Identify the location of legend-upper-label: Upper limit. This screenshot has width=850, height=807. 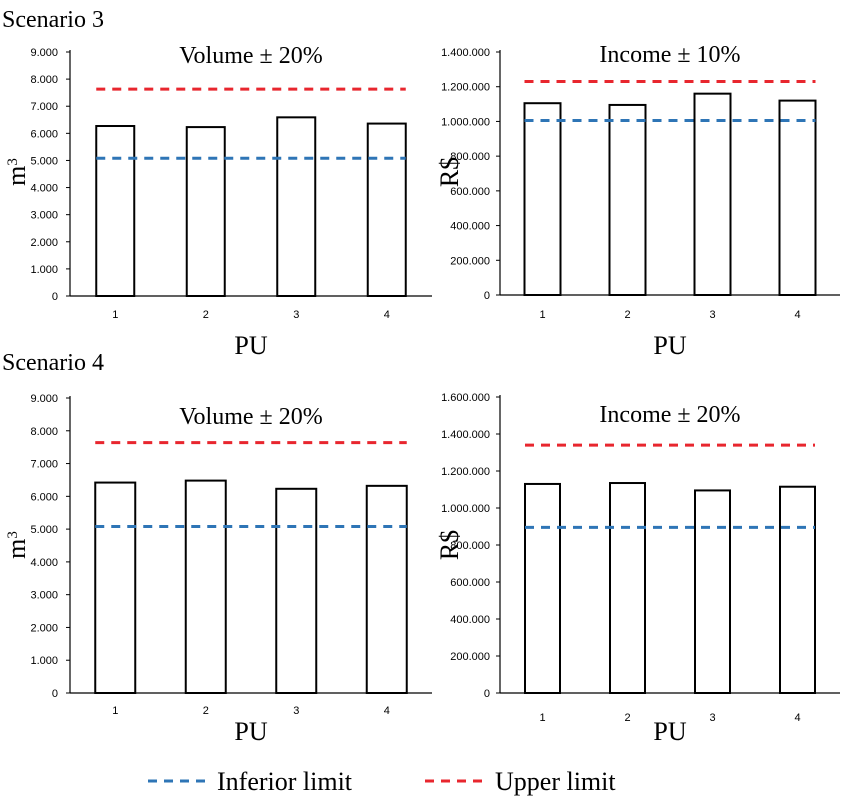
(555, 781).